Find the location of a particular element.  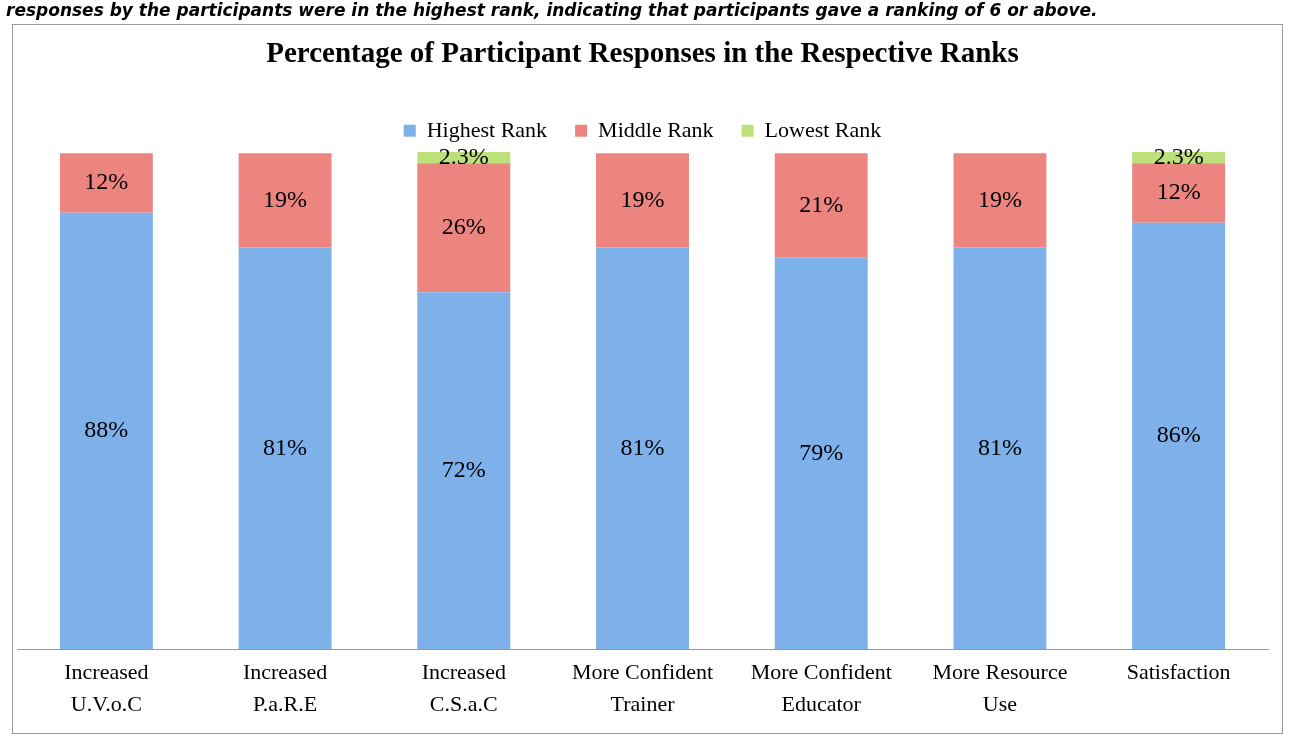

x-tick-label: More Confident Educator is located at coordinates (821, 687).